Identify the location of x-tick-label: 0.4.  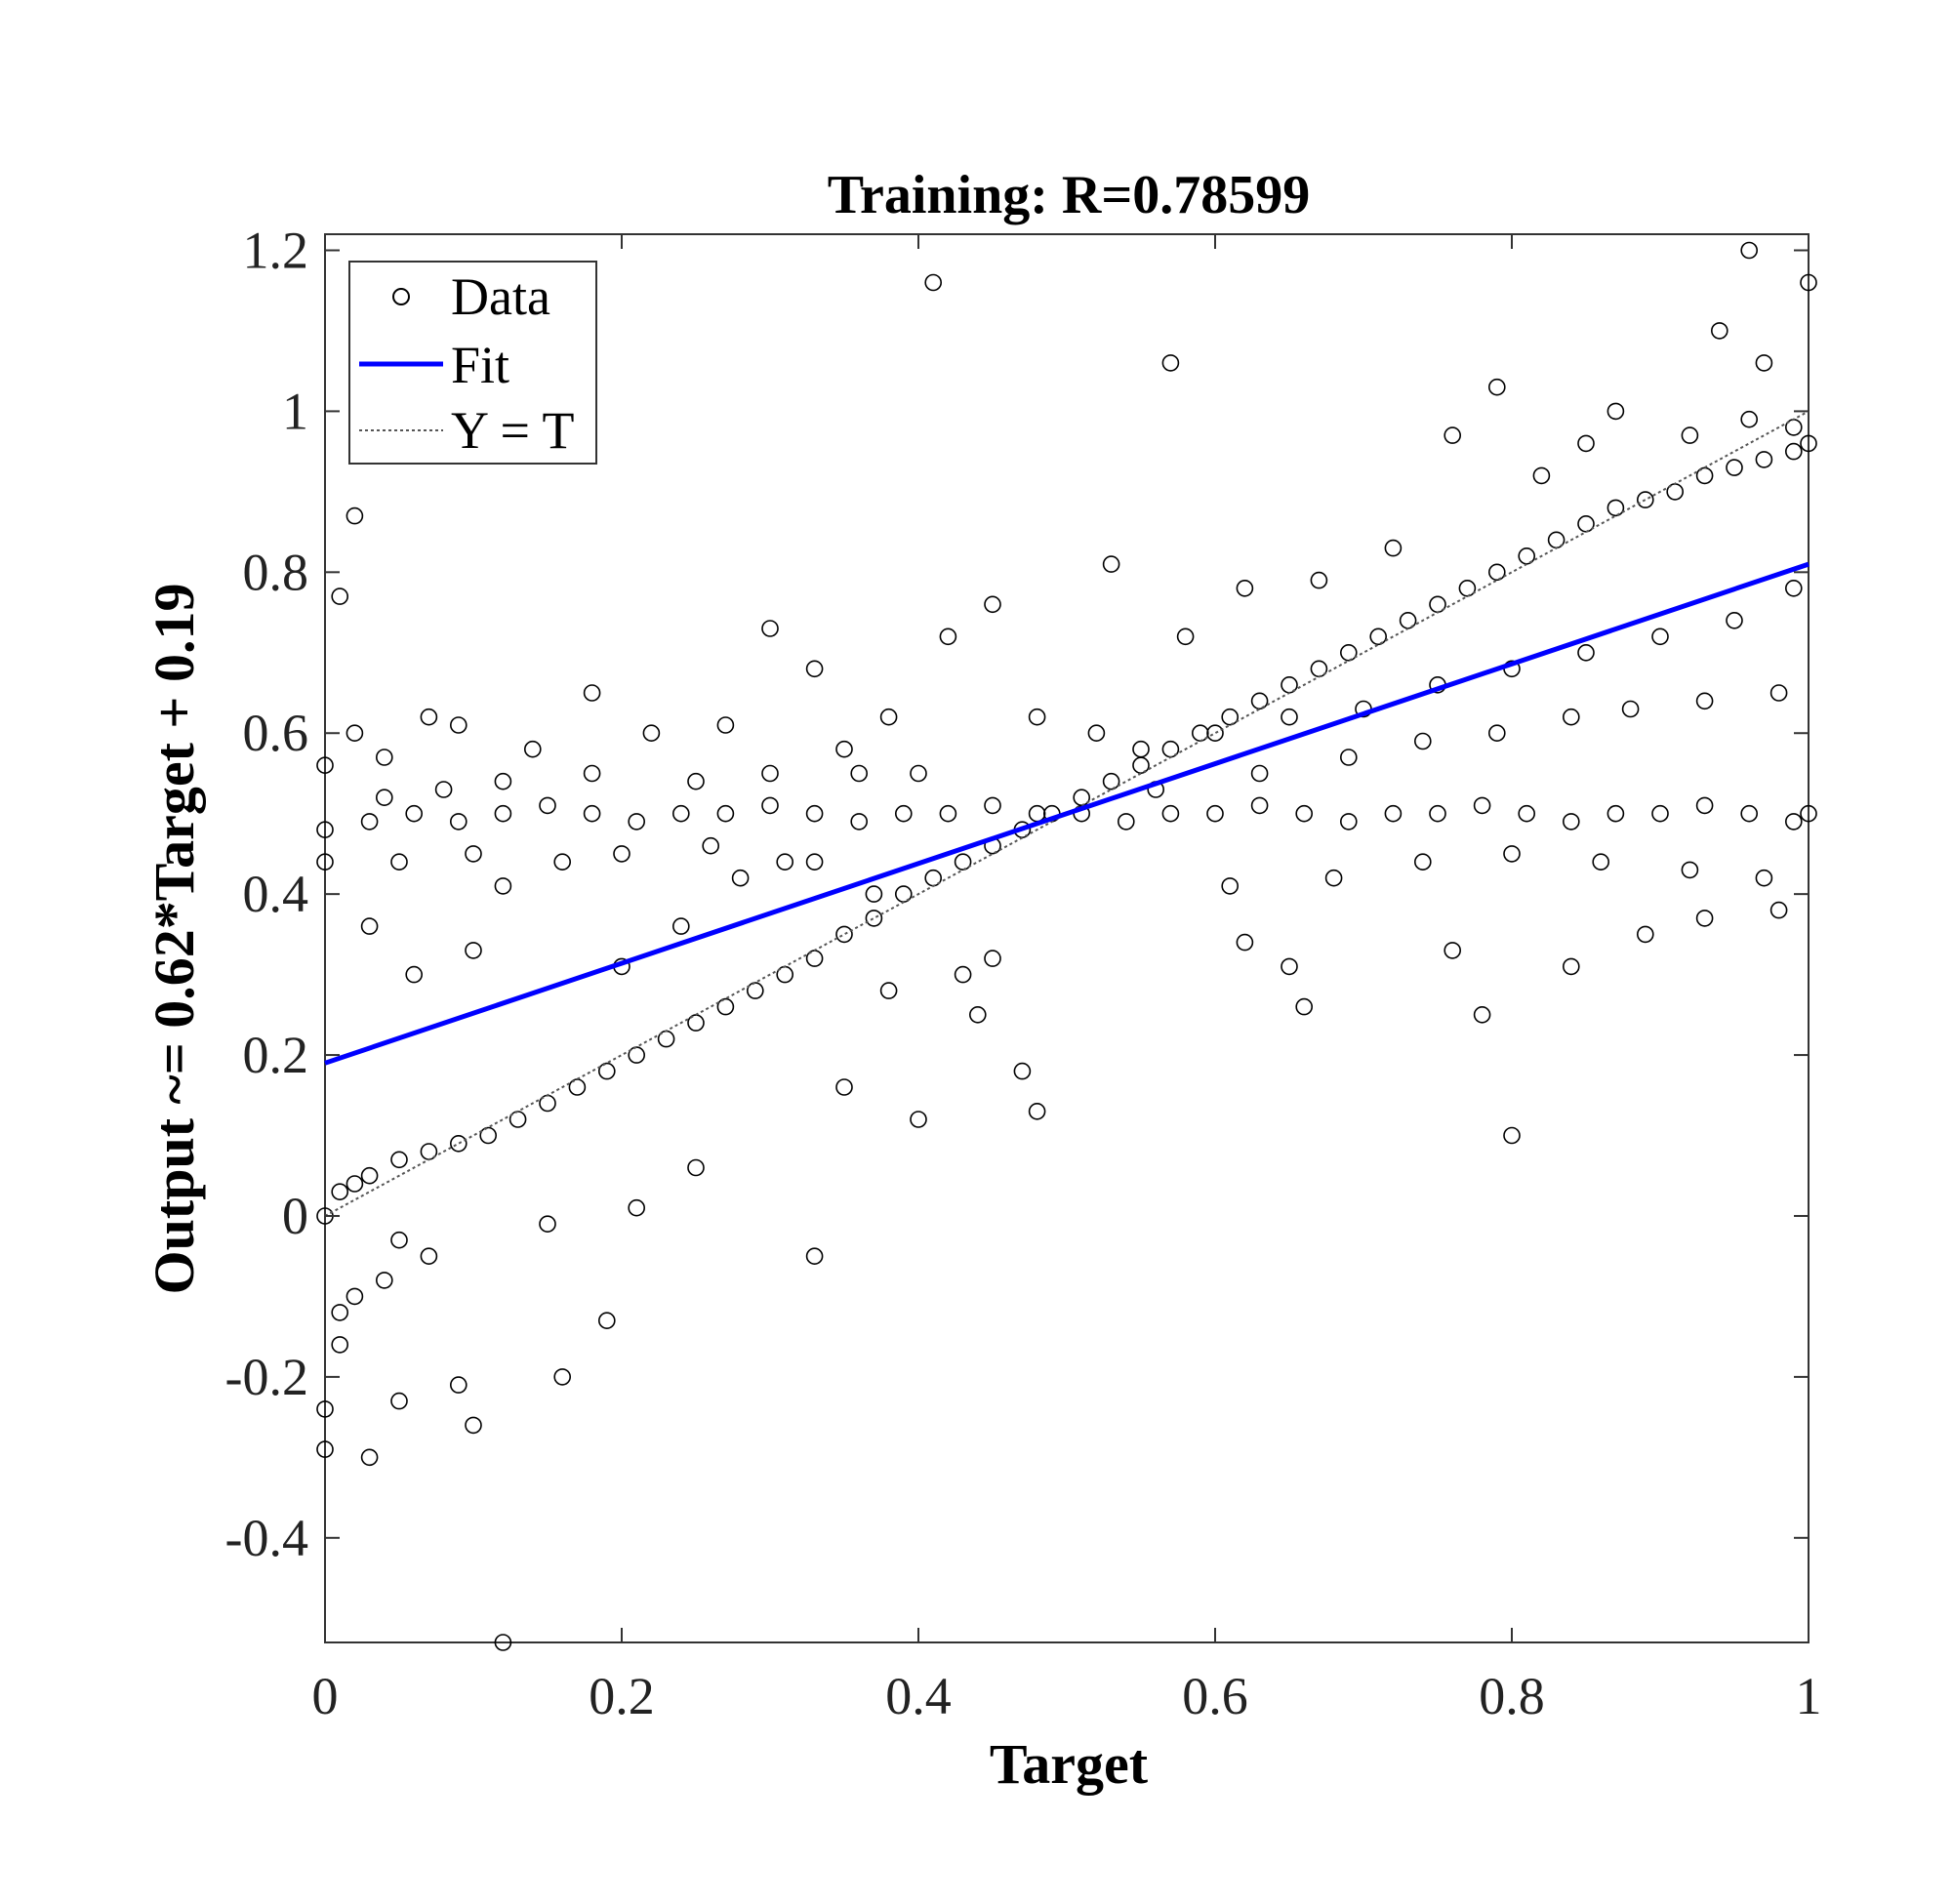
(918, 1696).